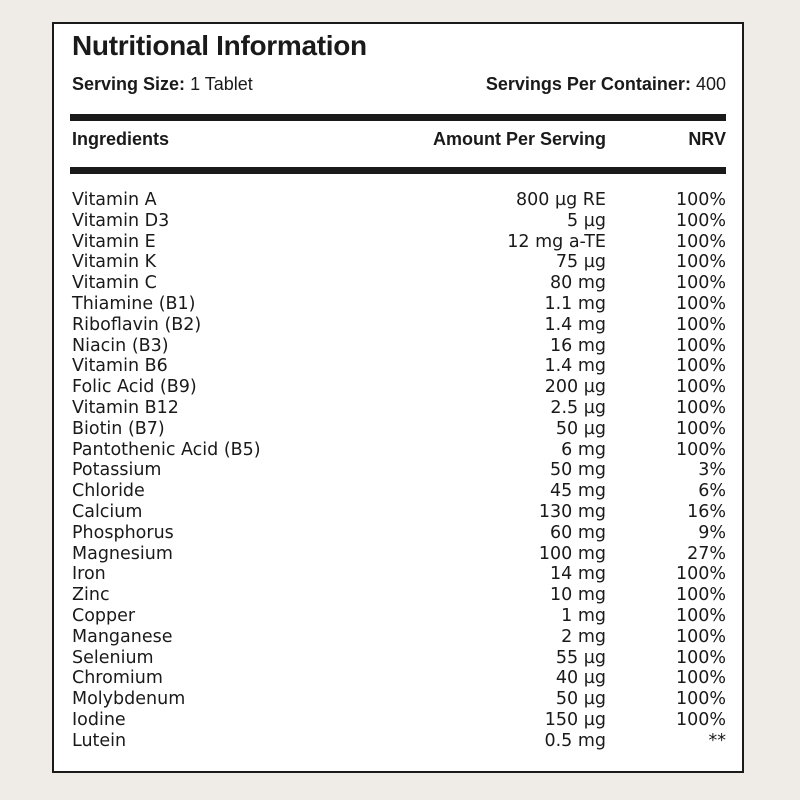  What do you see at coordinates (399, 533) in the screenshot?
I see `table-row: Phosphorus 60 mg 9%` at bounding box center [399, 533].